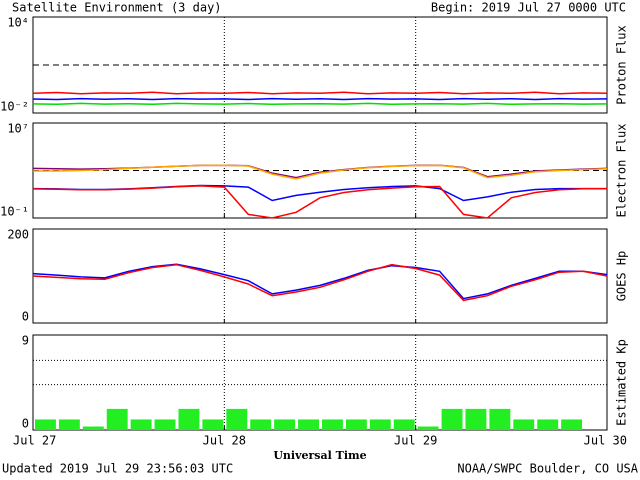  What do you see at coordinates (18, 129) in the screenshot?
I see `y-tick-label: 10⁷` at bounding box center [18, 129].